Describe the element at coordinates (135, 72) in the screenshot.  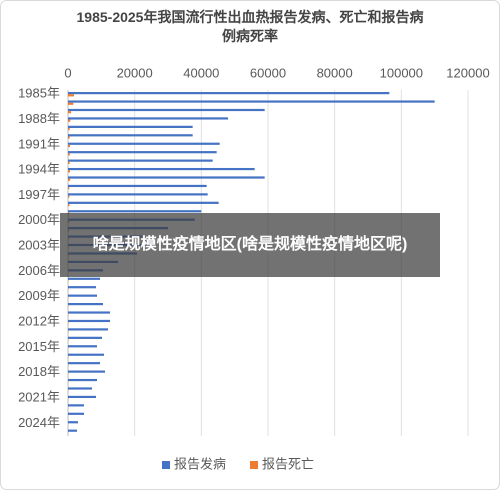
I see `x-tick-label: 20000` at that location.